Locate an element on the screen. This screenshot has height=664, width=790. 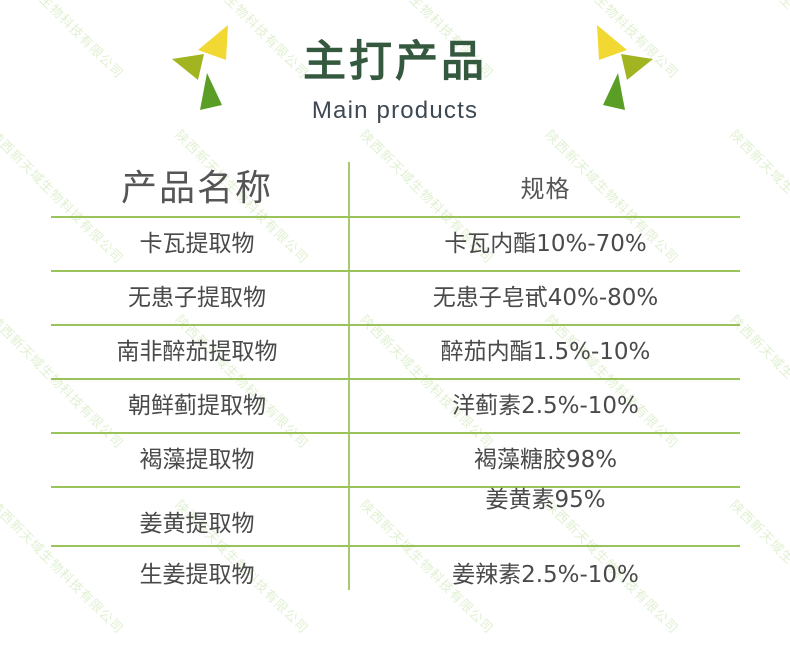
page-title: 主打产品 is located at coordinates (395, 62).